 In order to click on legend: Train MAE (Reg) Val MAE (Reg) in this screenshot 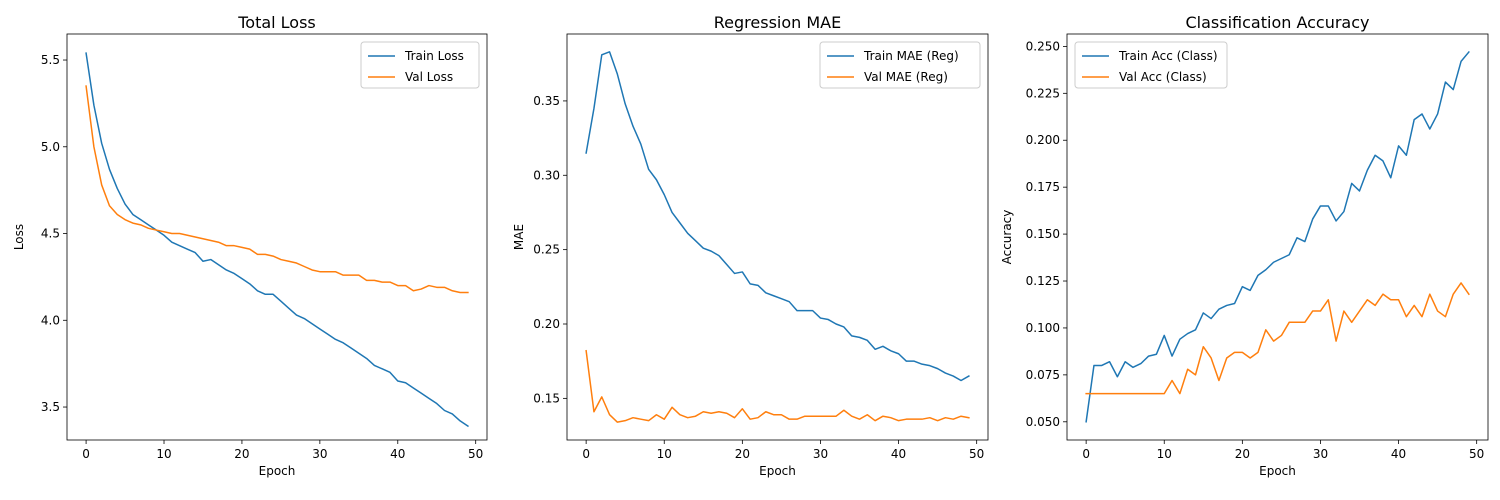, I will do `click(900, 65)`.